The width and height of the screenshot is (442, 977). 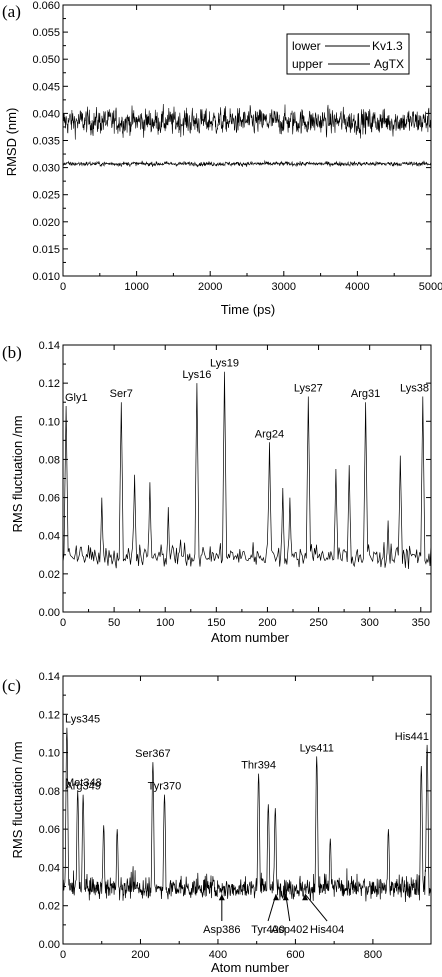 I want to click on panel-c-label: (c), so click(x=11, y=685).